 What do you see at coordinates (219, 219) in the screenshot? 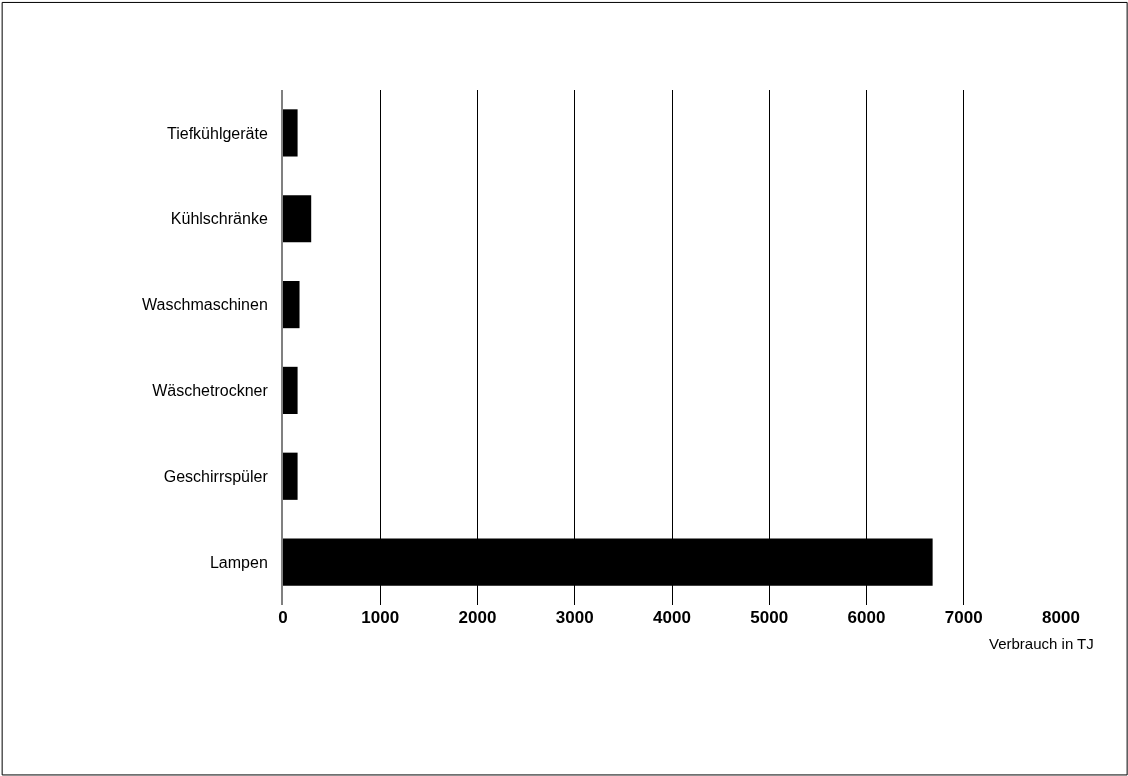
I see `y-tick-label: Kühlschränke` at bounding box center [219, 219].